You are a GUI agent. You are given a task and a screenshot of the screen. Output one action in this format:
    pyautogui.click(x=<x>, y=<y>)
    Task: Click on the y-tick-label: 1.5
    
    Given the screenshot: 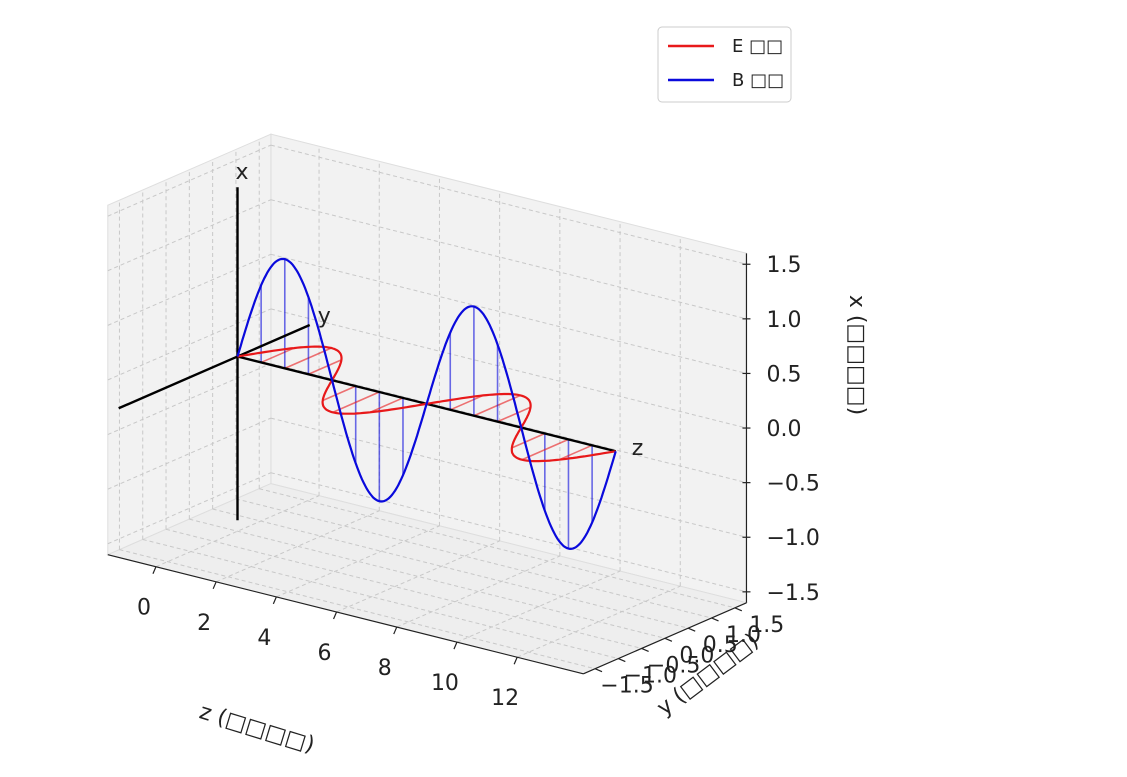 What is the action you would take?
    pyautogui.click(x=766, y=625)
    